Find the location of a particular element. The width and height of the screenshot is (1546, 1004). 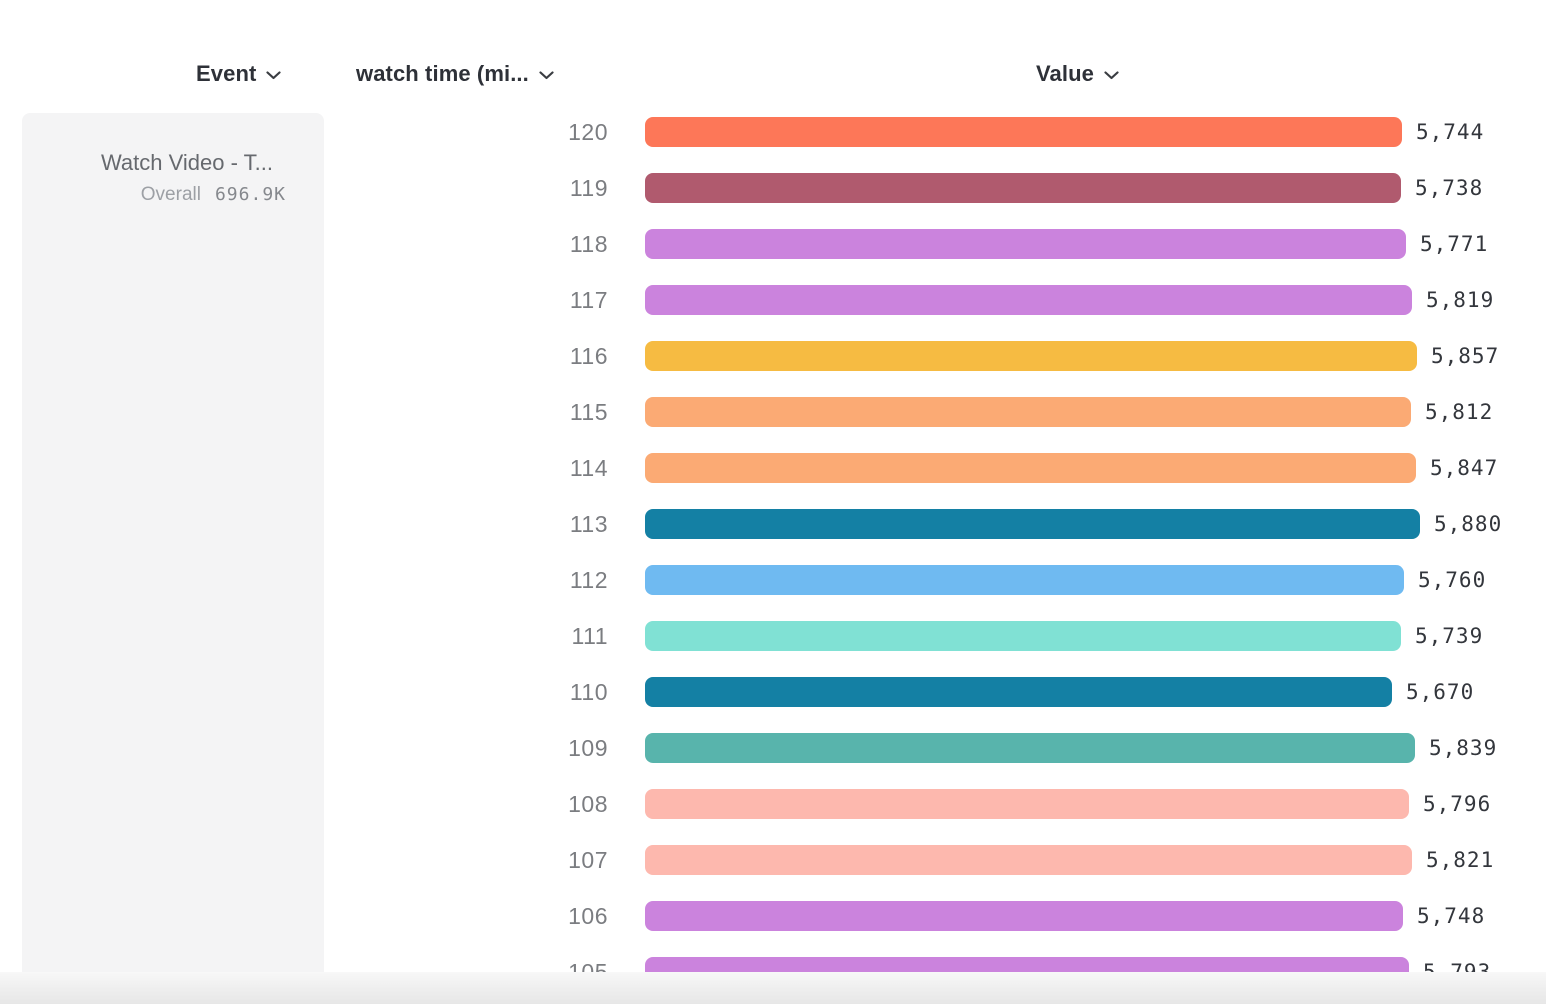

event-column-header: Event is located at coordinates (239, 74).